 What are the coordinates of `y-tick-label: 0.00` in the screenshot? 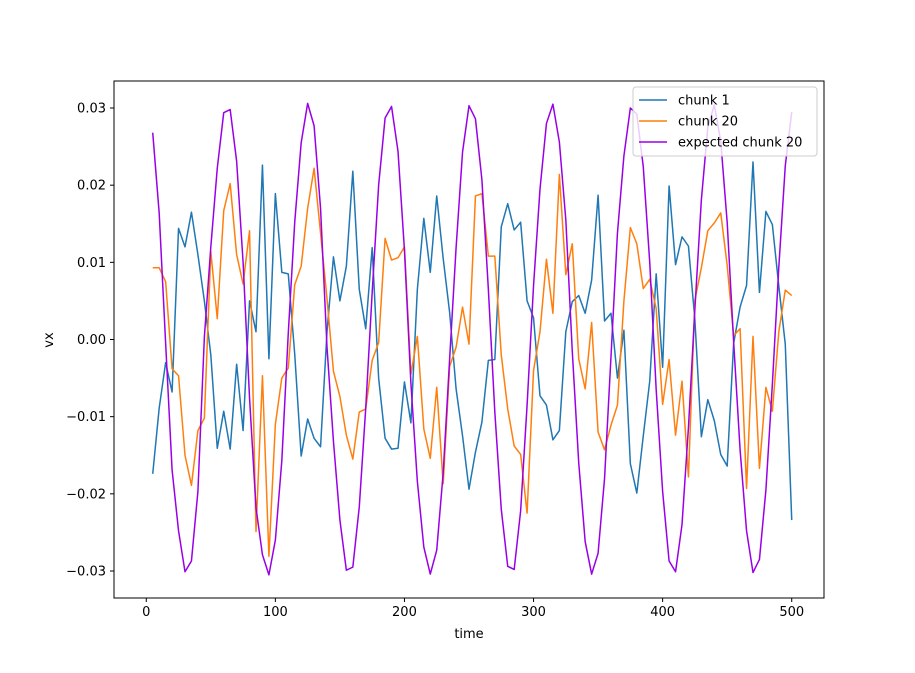 It's located at (91, 340).